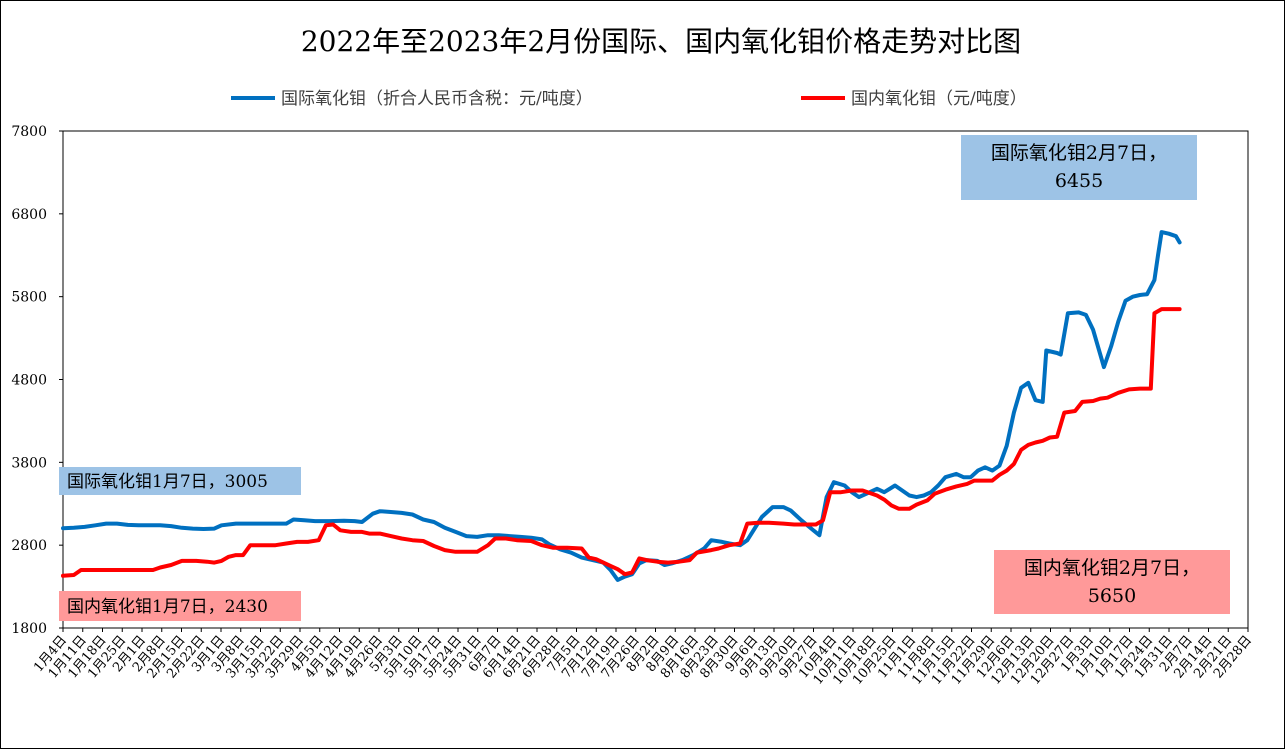  I want to click on legend: 国际氧化钼（折合人民币含税：元/吨度） 国内氧化钼（元/吨度）, so click(629, 99).